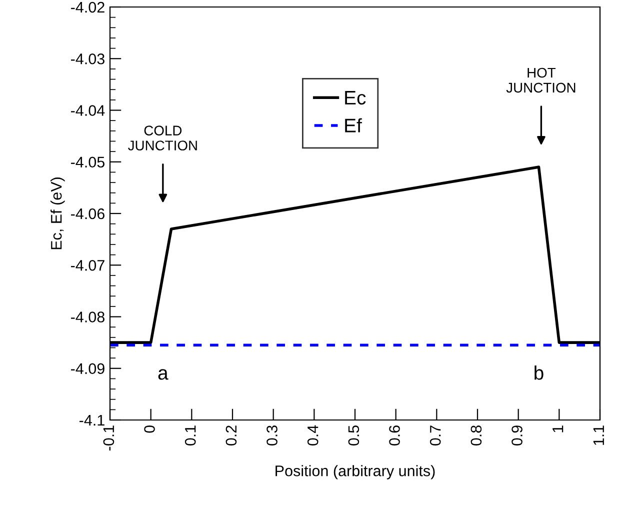  Describe the element at coordinates (87, 7) in the screenshot. I see `y-tick-label: -4.02` at that location.